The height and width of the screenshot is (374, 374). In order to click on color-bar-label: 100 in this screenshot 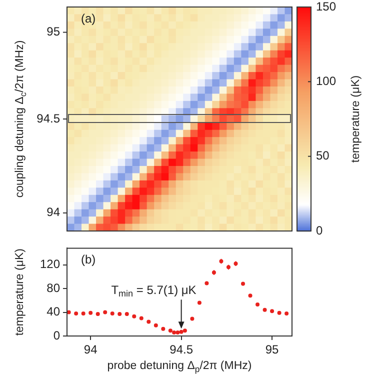, I will do `click(326, 81)`.